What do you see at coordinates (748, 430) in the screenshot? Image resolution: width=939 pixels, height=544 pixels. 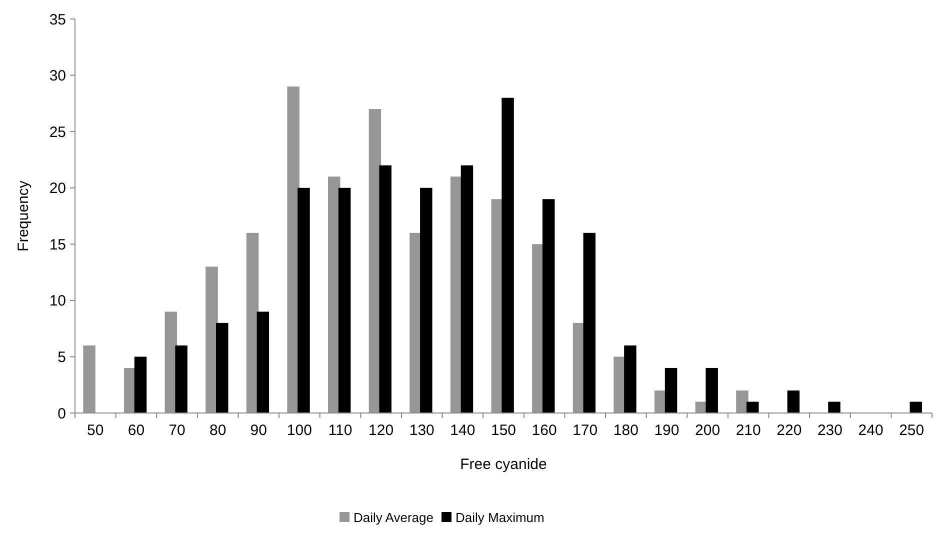 I see `x-tick-label: 210` at bounding box center [748, 430].